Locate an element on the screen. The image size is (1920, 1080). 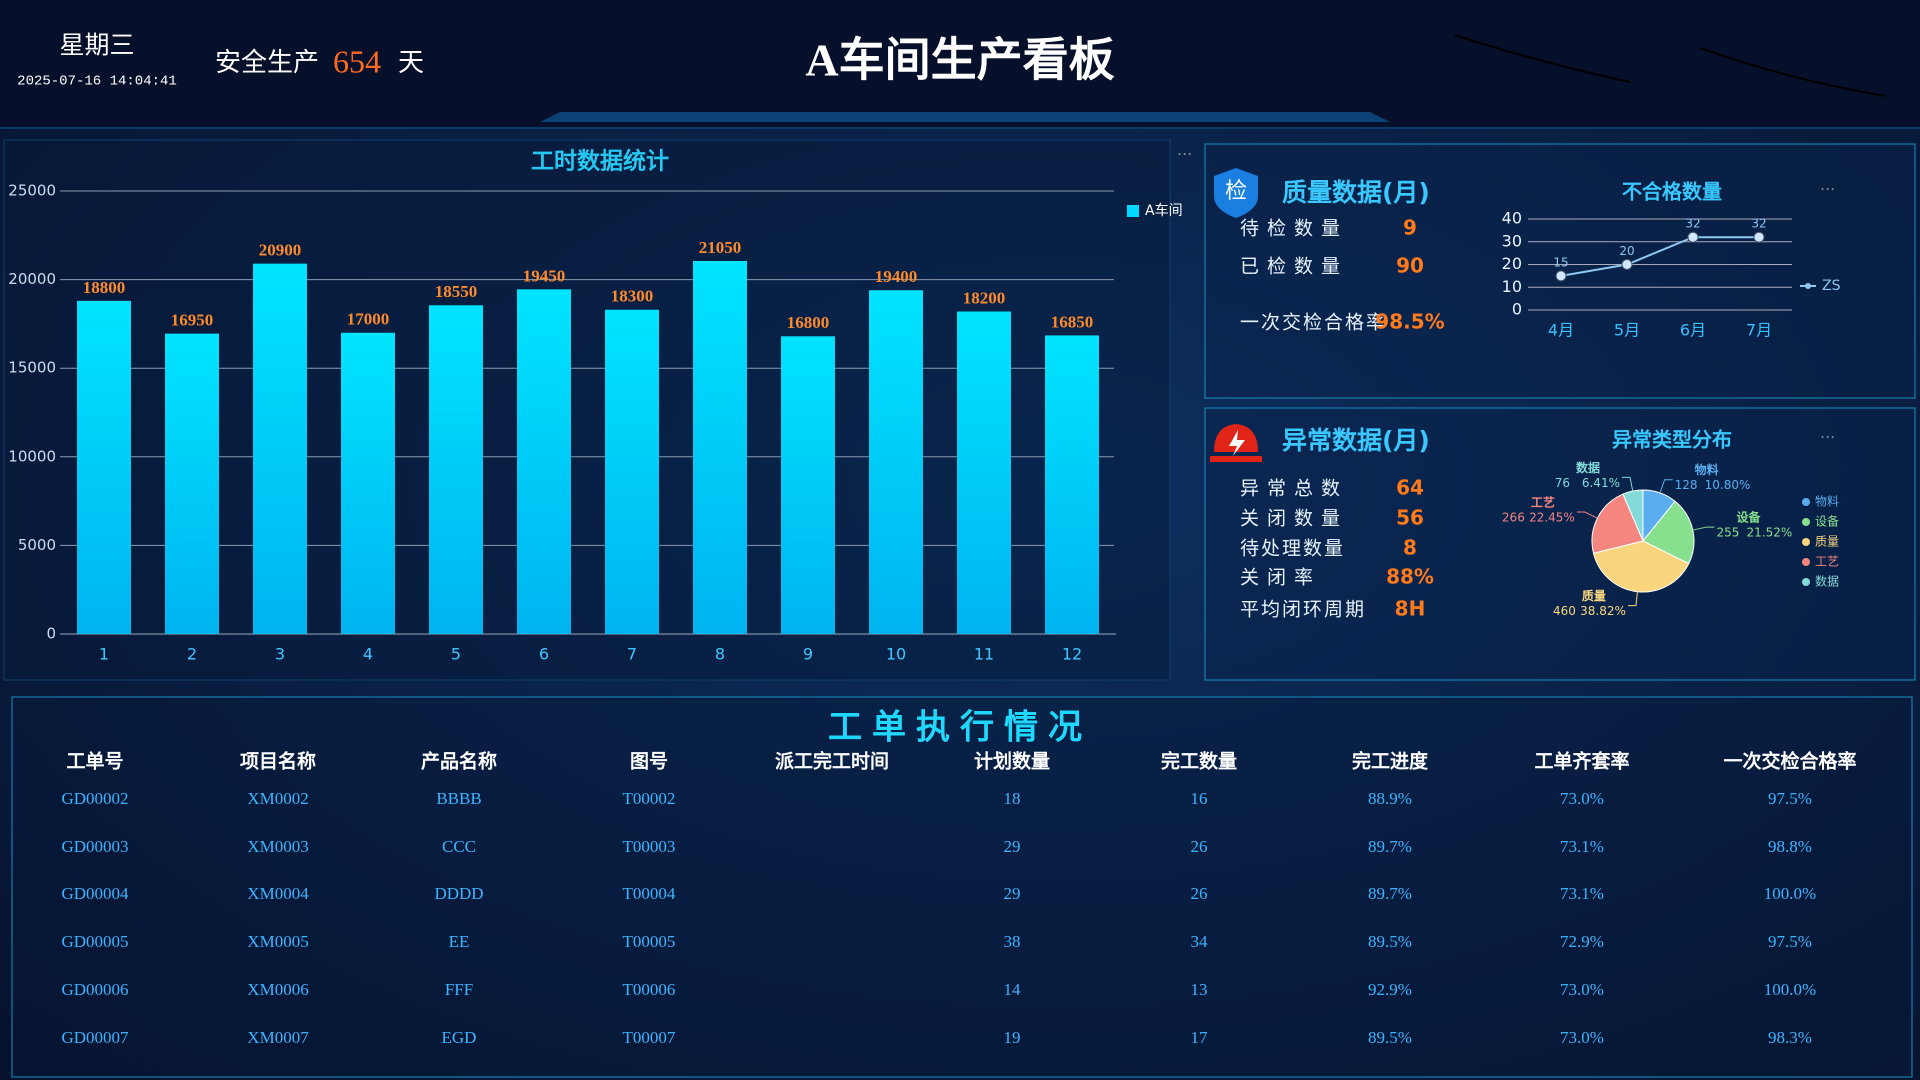
stat-label: 平均闭环周期 is located at coordinates (1303, 610).